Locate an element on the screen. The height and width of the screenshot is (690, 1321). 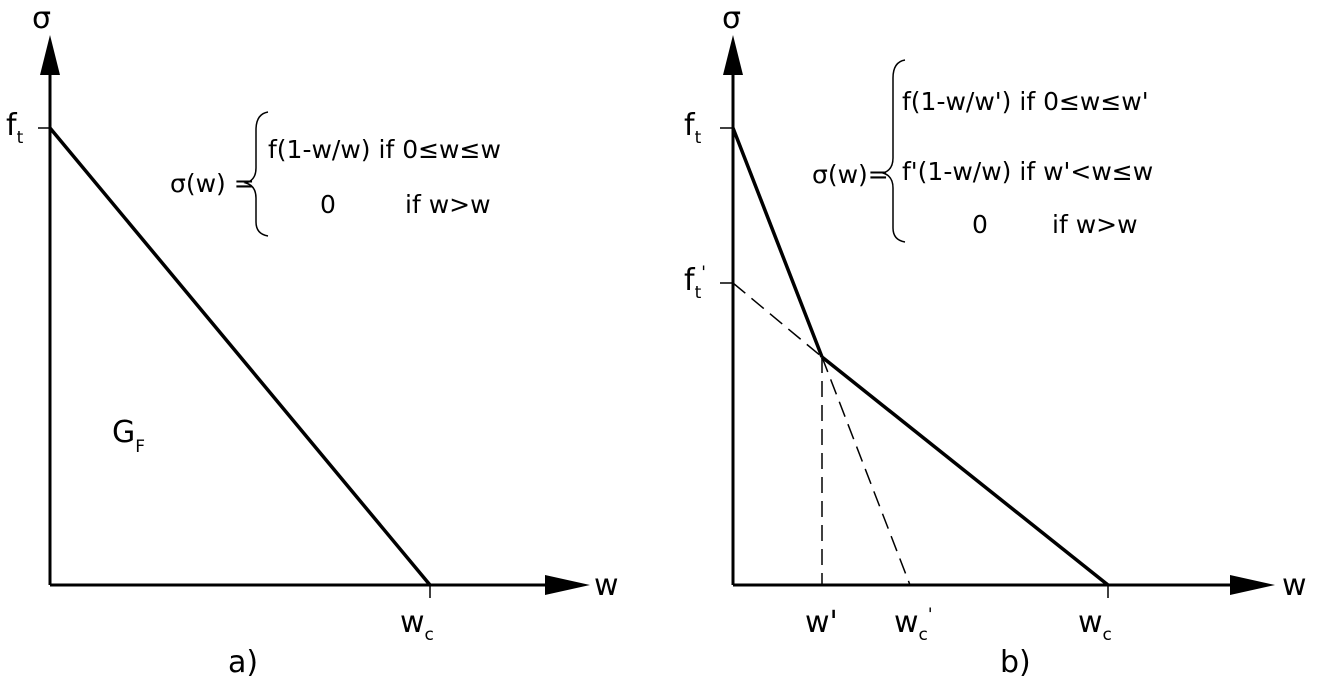
panel-a-x-arrowhead is located at coordinates (567, 585).